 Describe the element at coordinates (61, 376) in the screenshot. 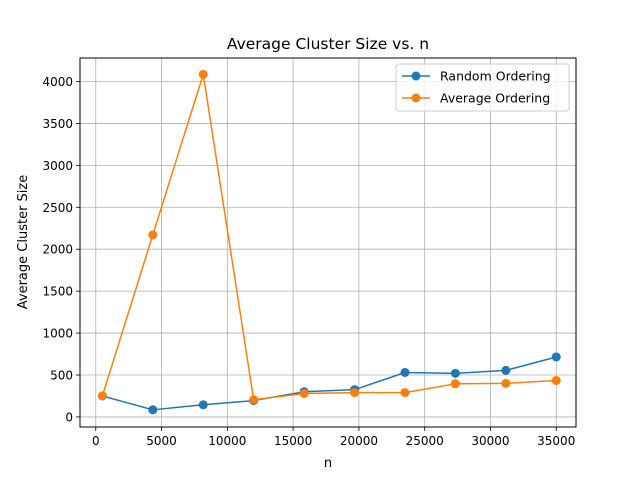

I see `y-tick-label: 500` at that location.